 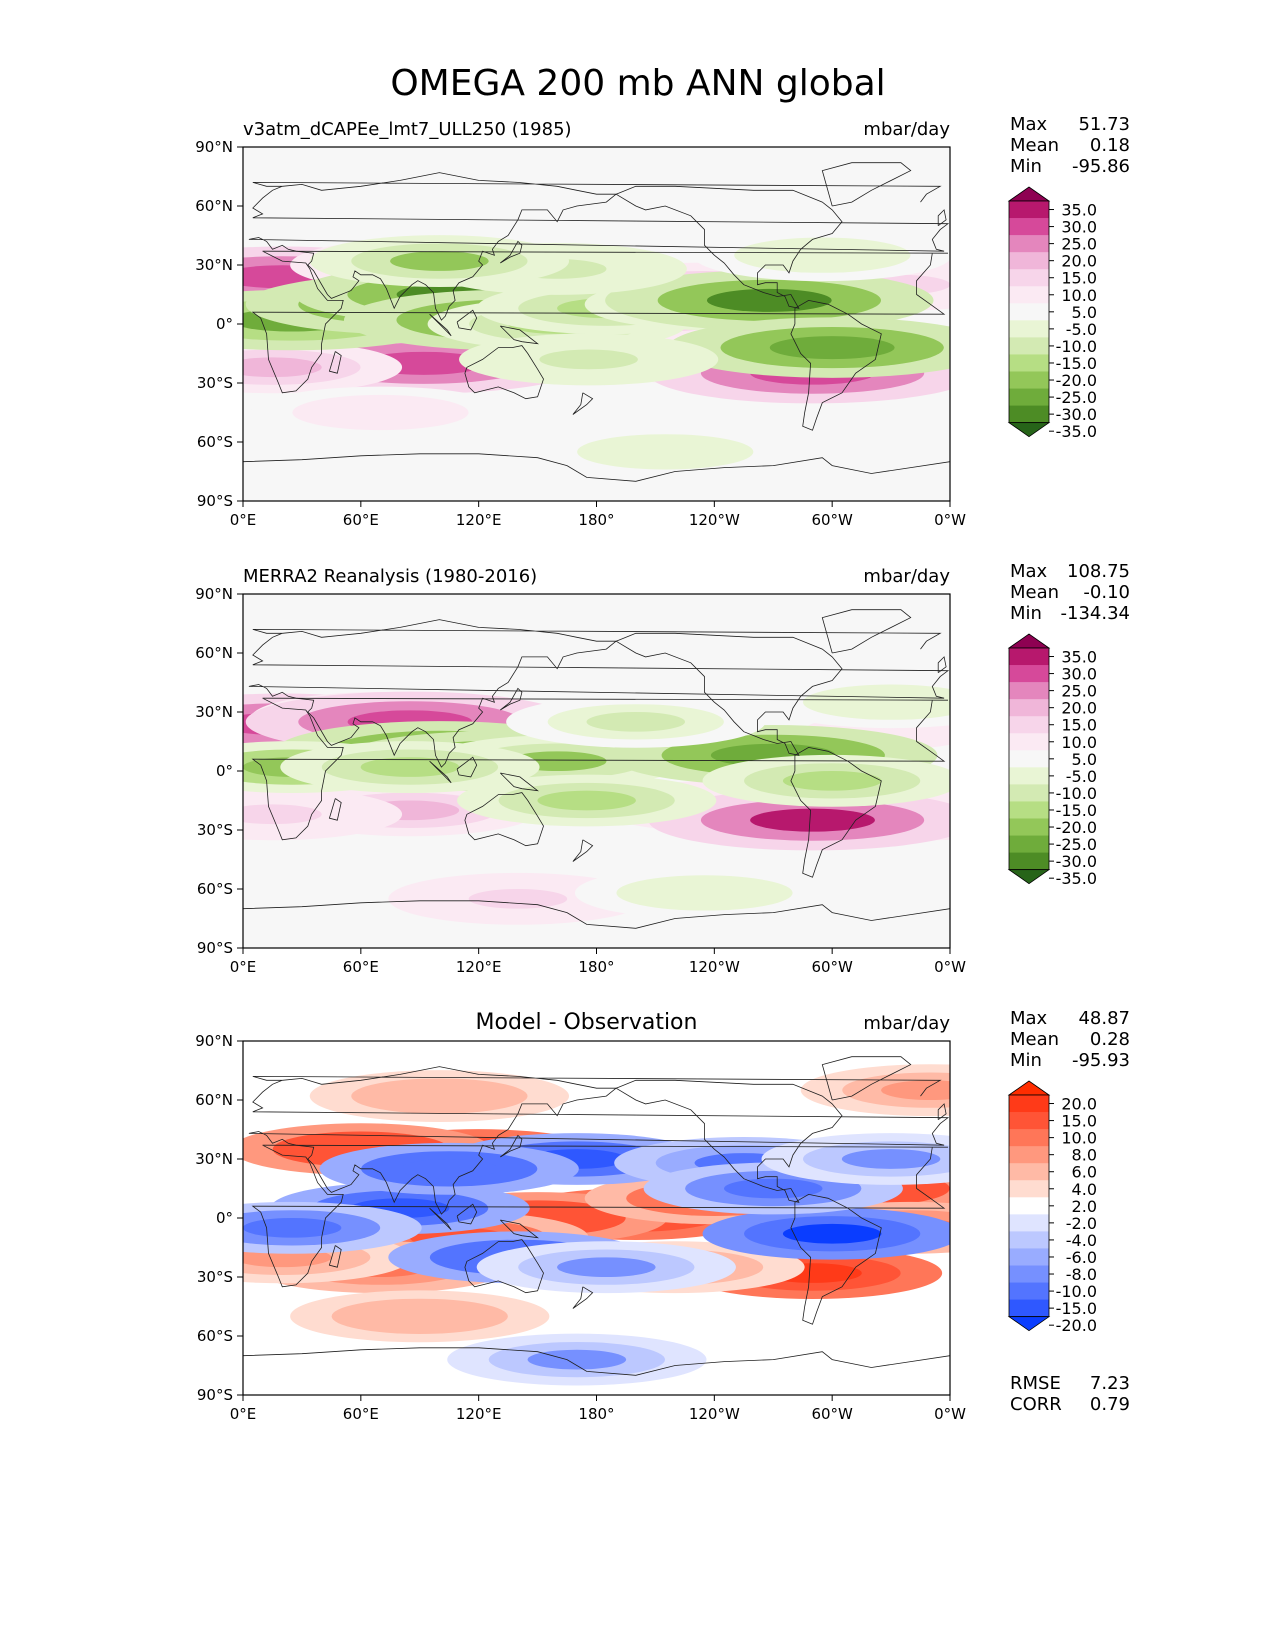 I want to click on x-tick-label: 120°E, so click(x=479, y=520).